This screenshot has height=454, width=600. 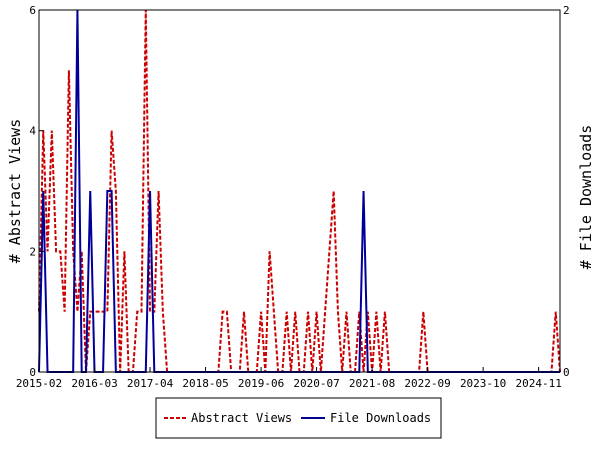 What do you see at coordinates (316, 383) in the screenshot?
I see `x-tick-label: 2020-07` at bounding box center [316, 383].